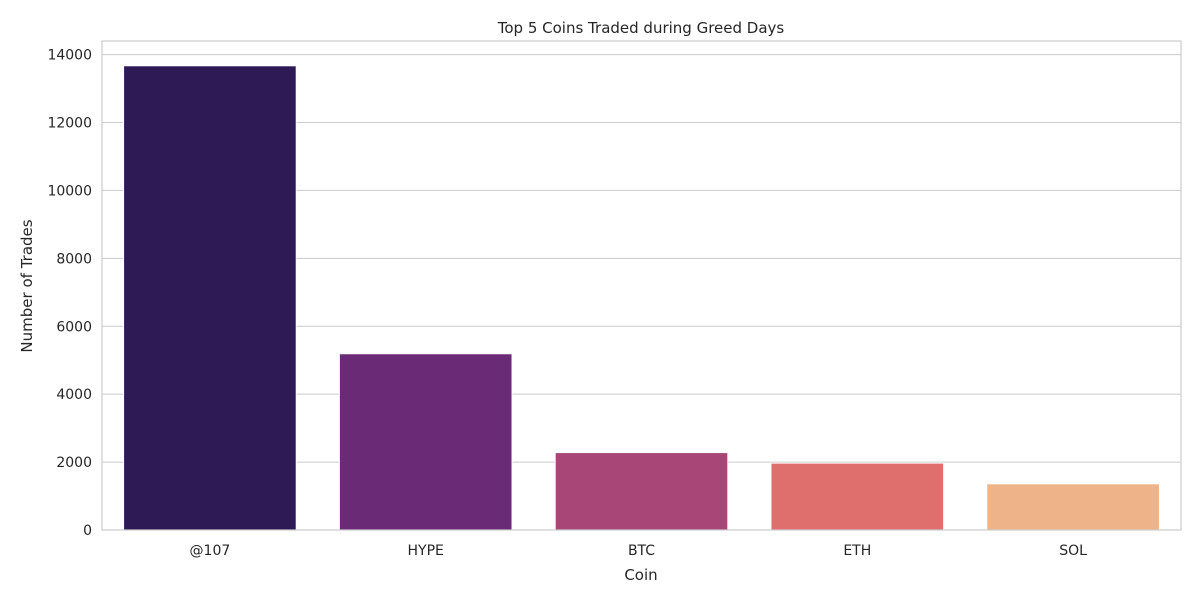  Describe the element at coordinates (641, 551) in the screenshot. I see `x-tick-label: BTC` at that location.